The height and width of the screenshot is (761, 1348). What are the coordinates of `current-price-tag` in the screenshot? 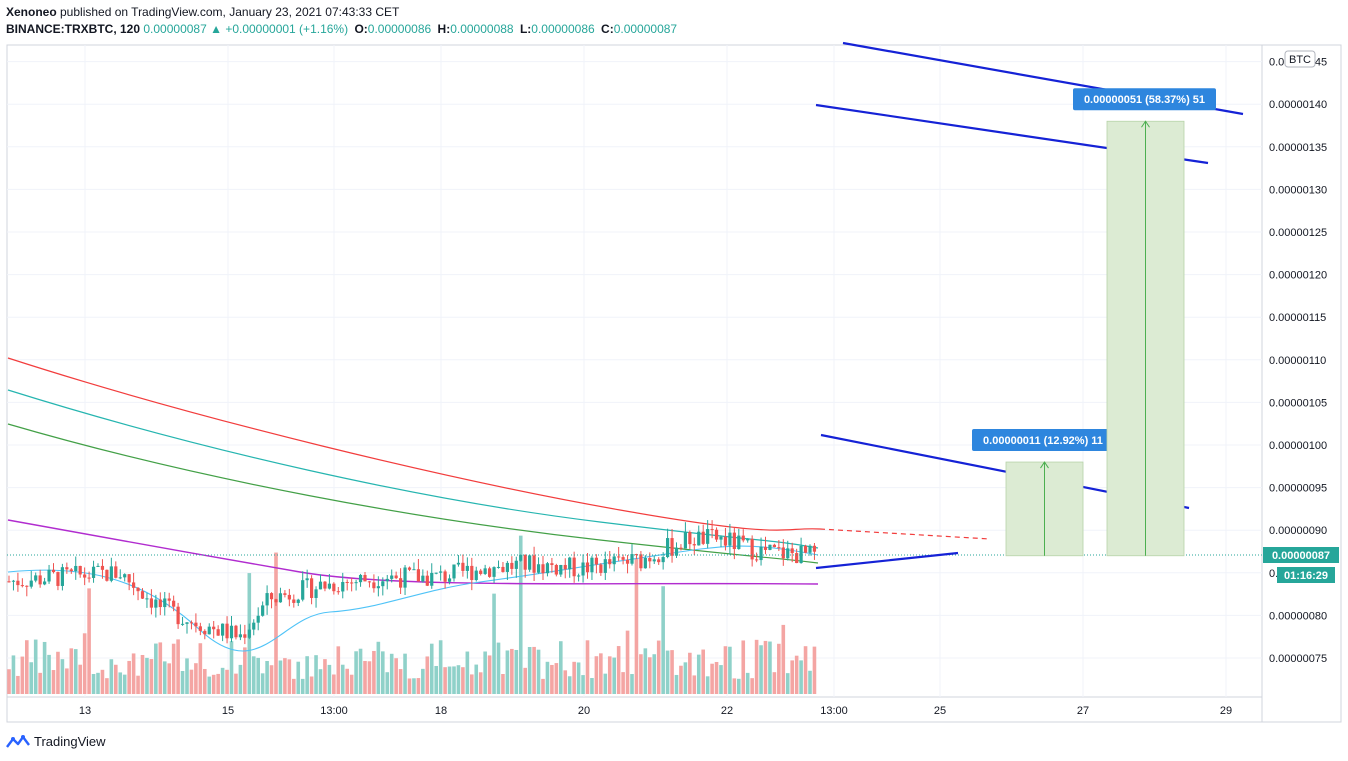 It's located at (1301, 555).